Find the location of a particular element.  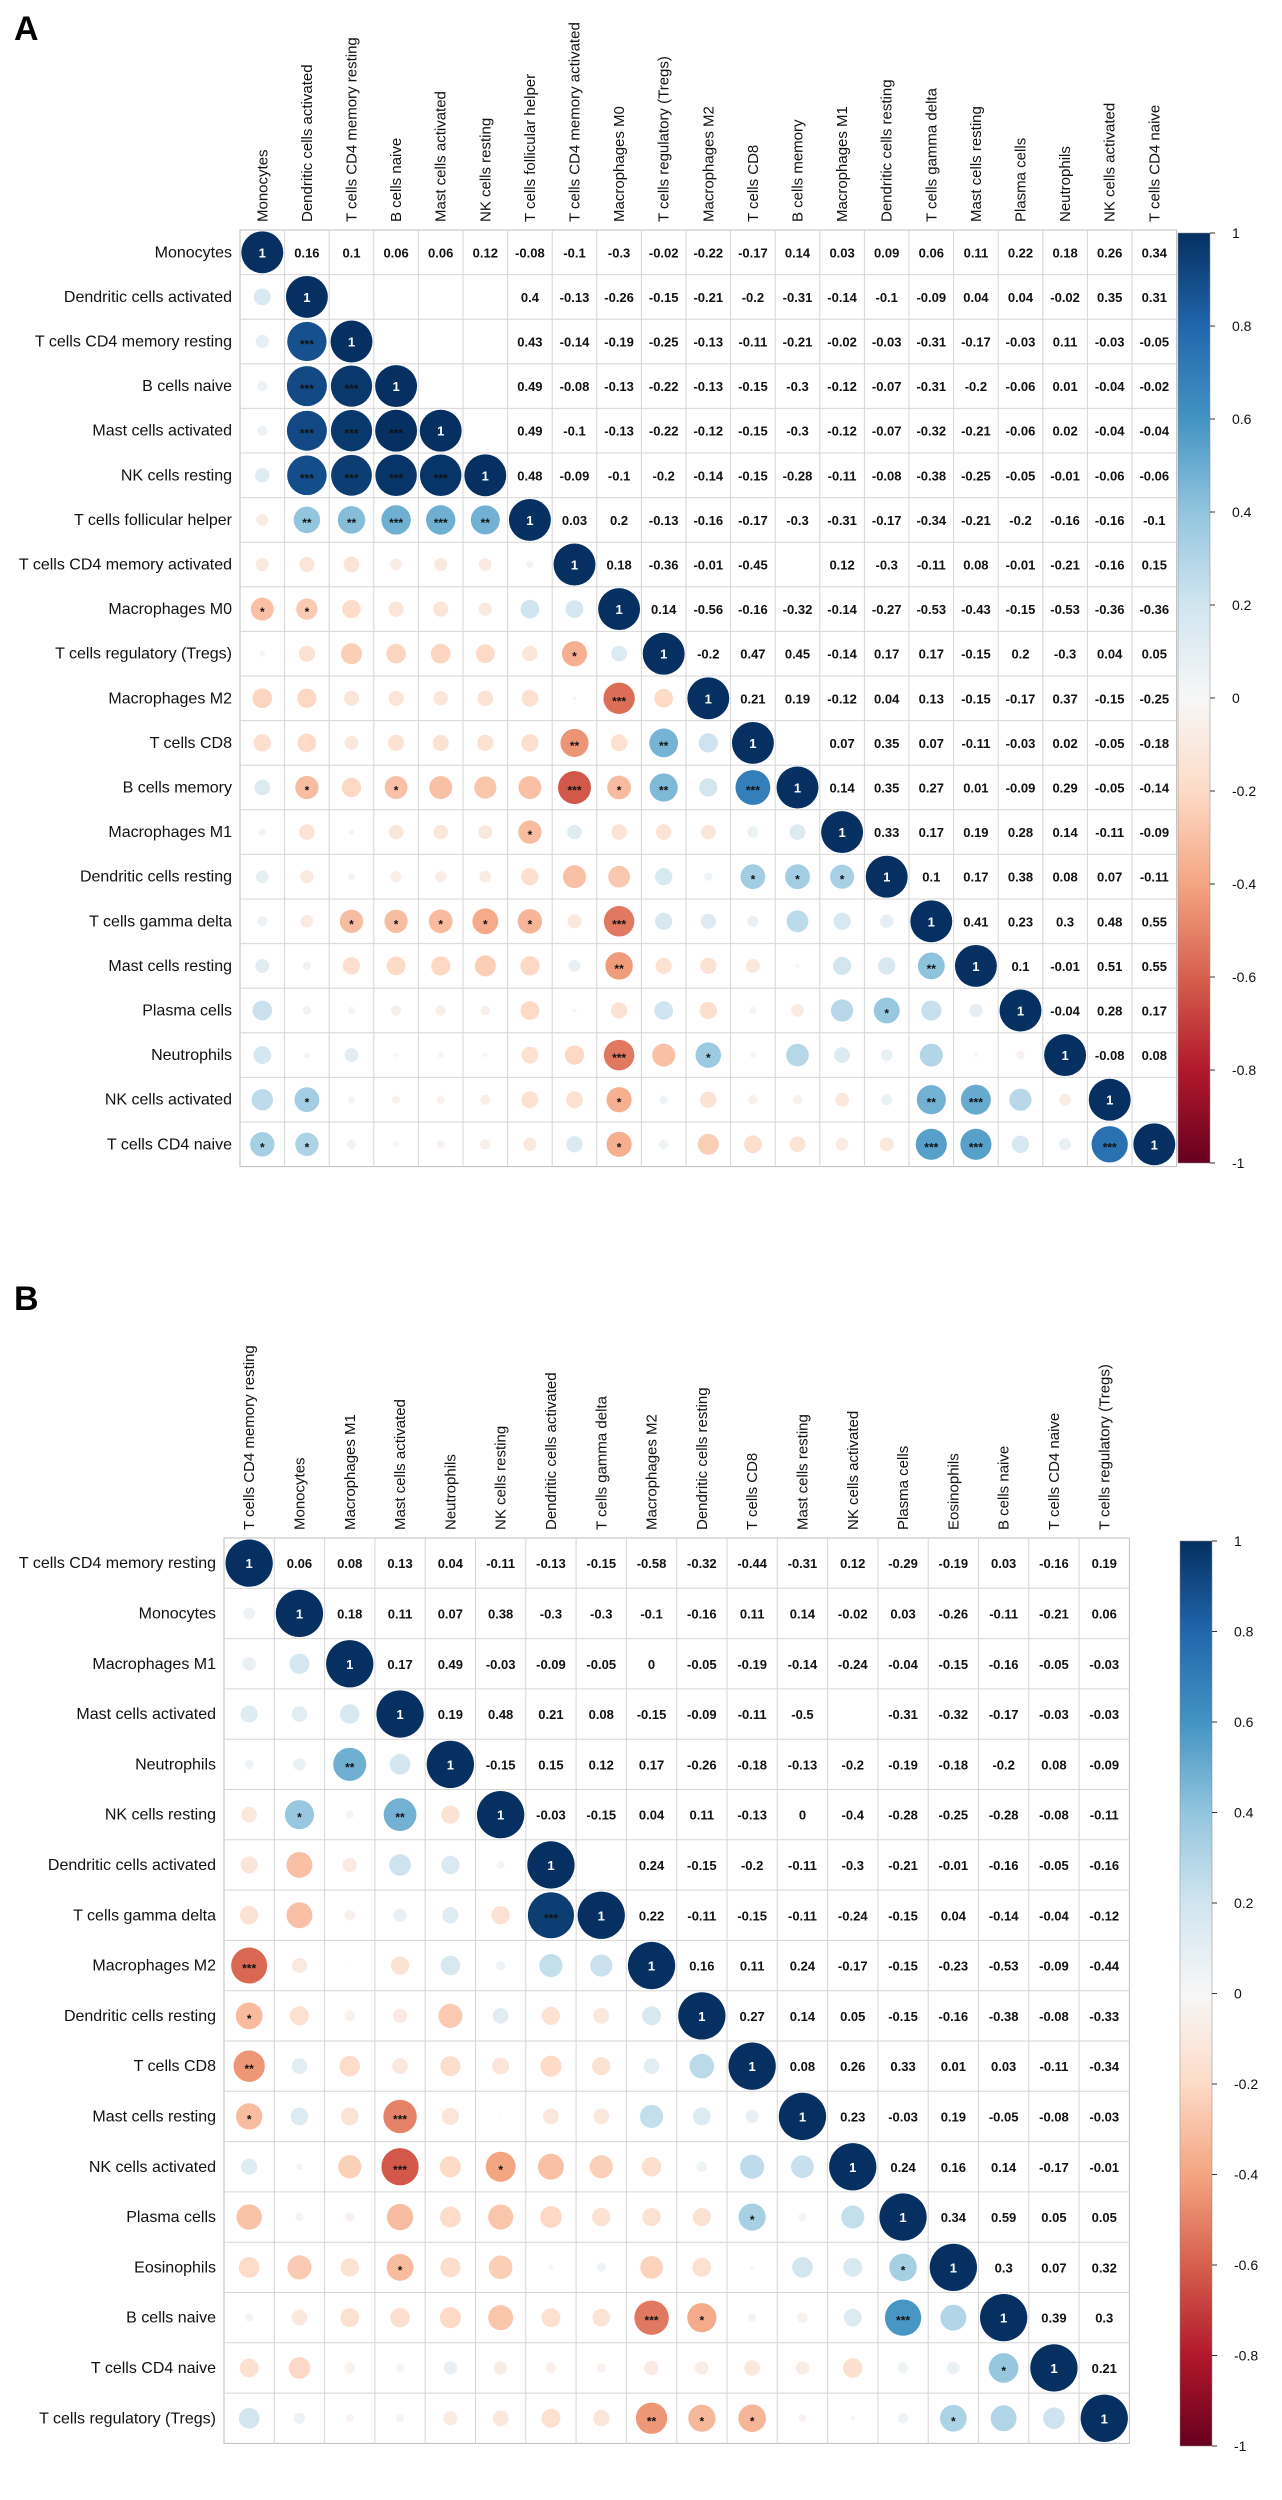

panel-a-coef-label: 0.11 is located at coordinates (1065, 342).